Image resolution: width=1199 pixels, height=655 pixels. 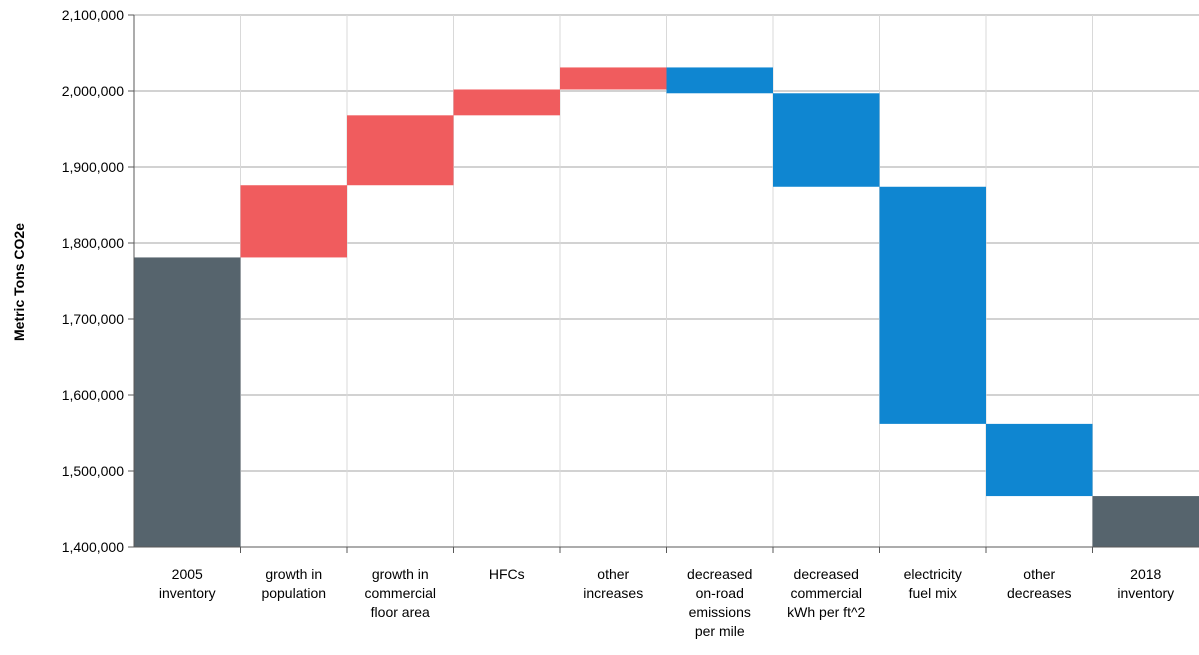 What do you see at coordinates (187, 583) in the screenshot?
I see `x-category-label: 2005 inventory` at bounding box center [187, 583].